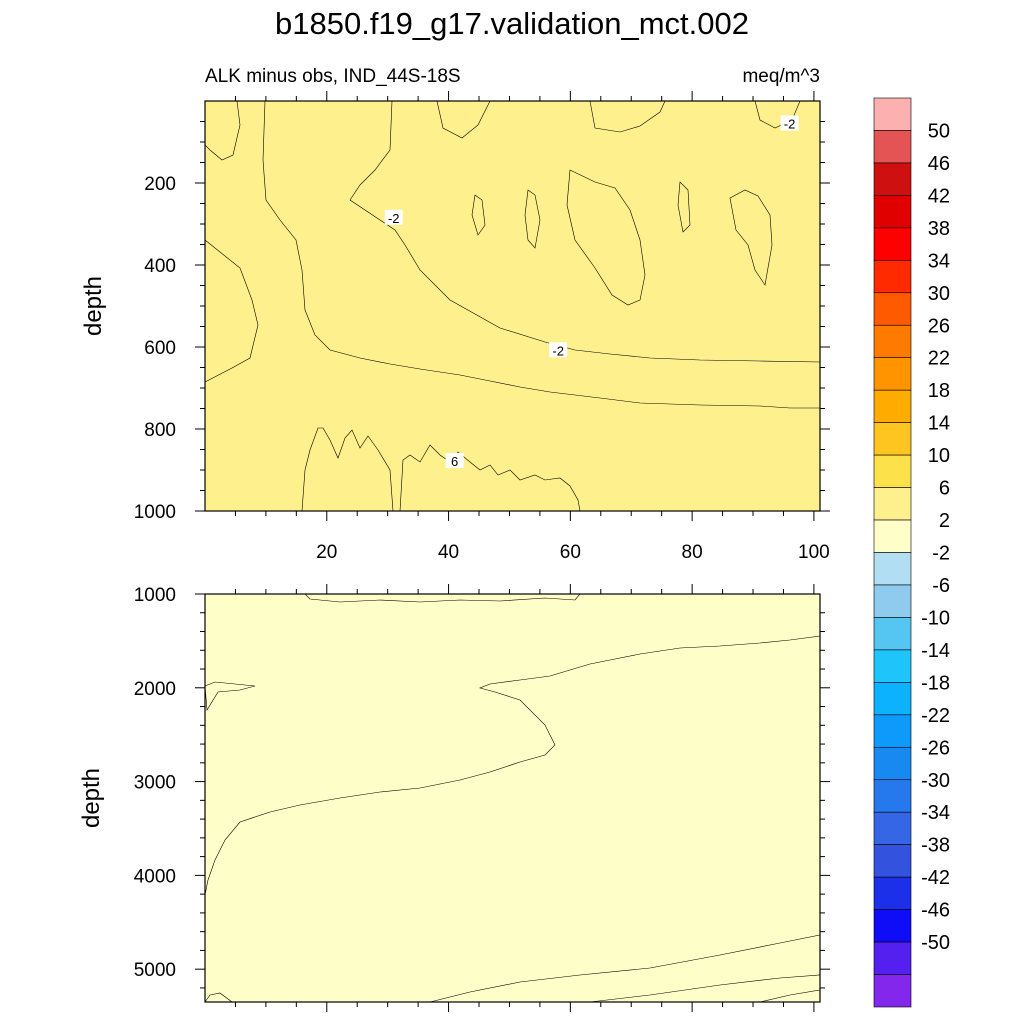  What do you see at coordinates (91, 798) in the screenshot?
I see `bottom-ylabel: depth` at bounding box center [91, 798].